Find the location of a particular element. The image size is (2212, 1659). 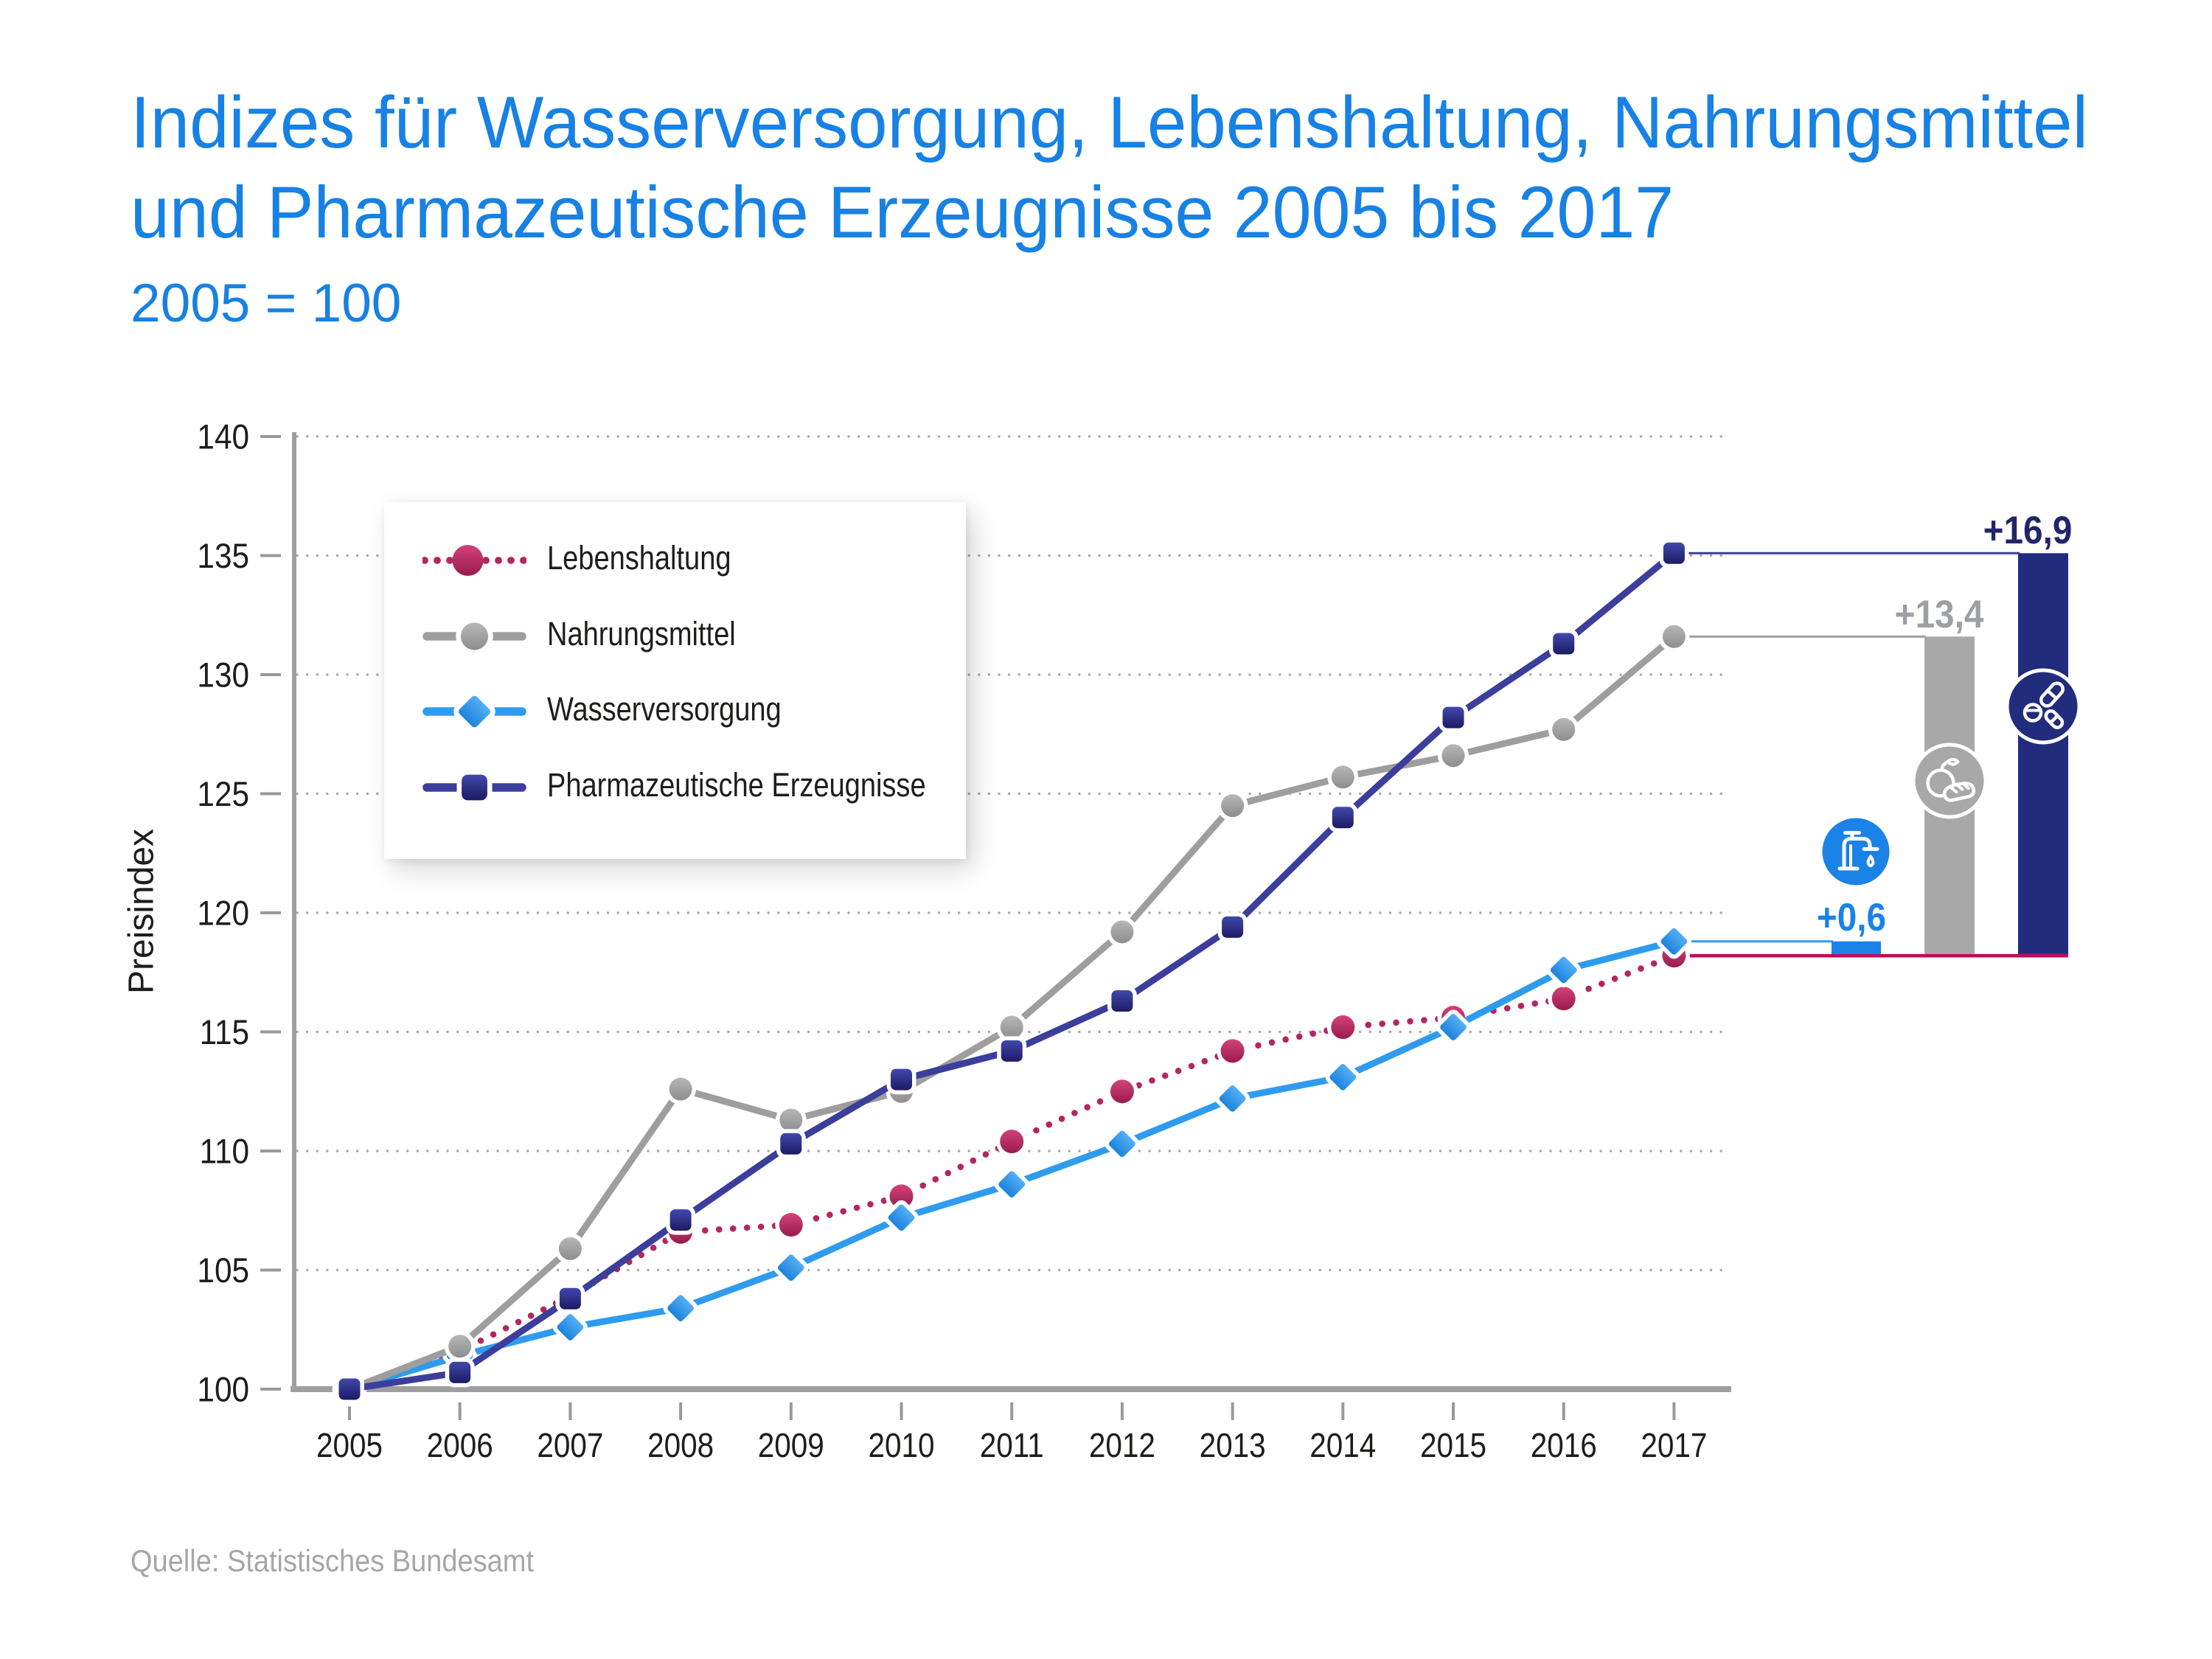

bar-pharmazeutische erzeugnisse is located at coordinates (2043, 753).